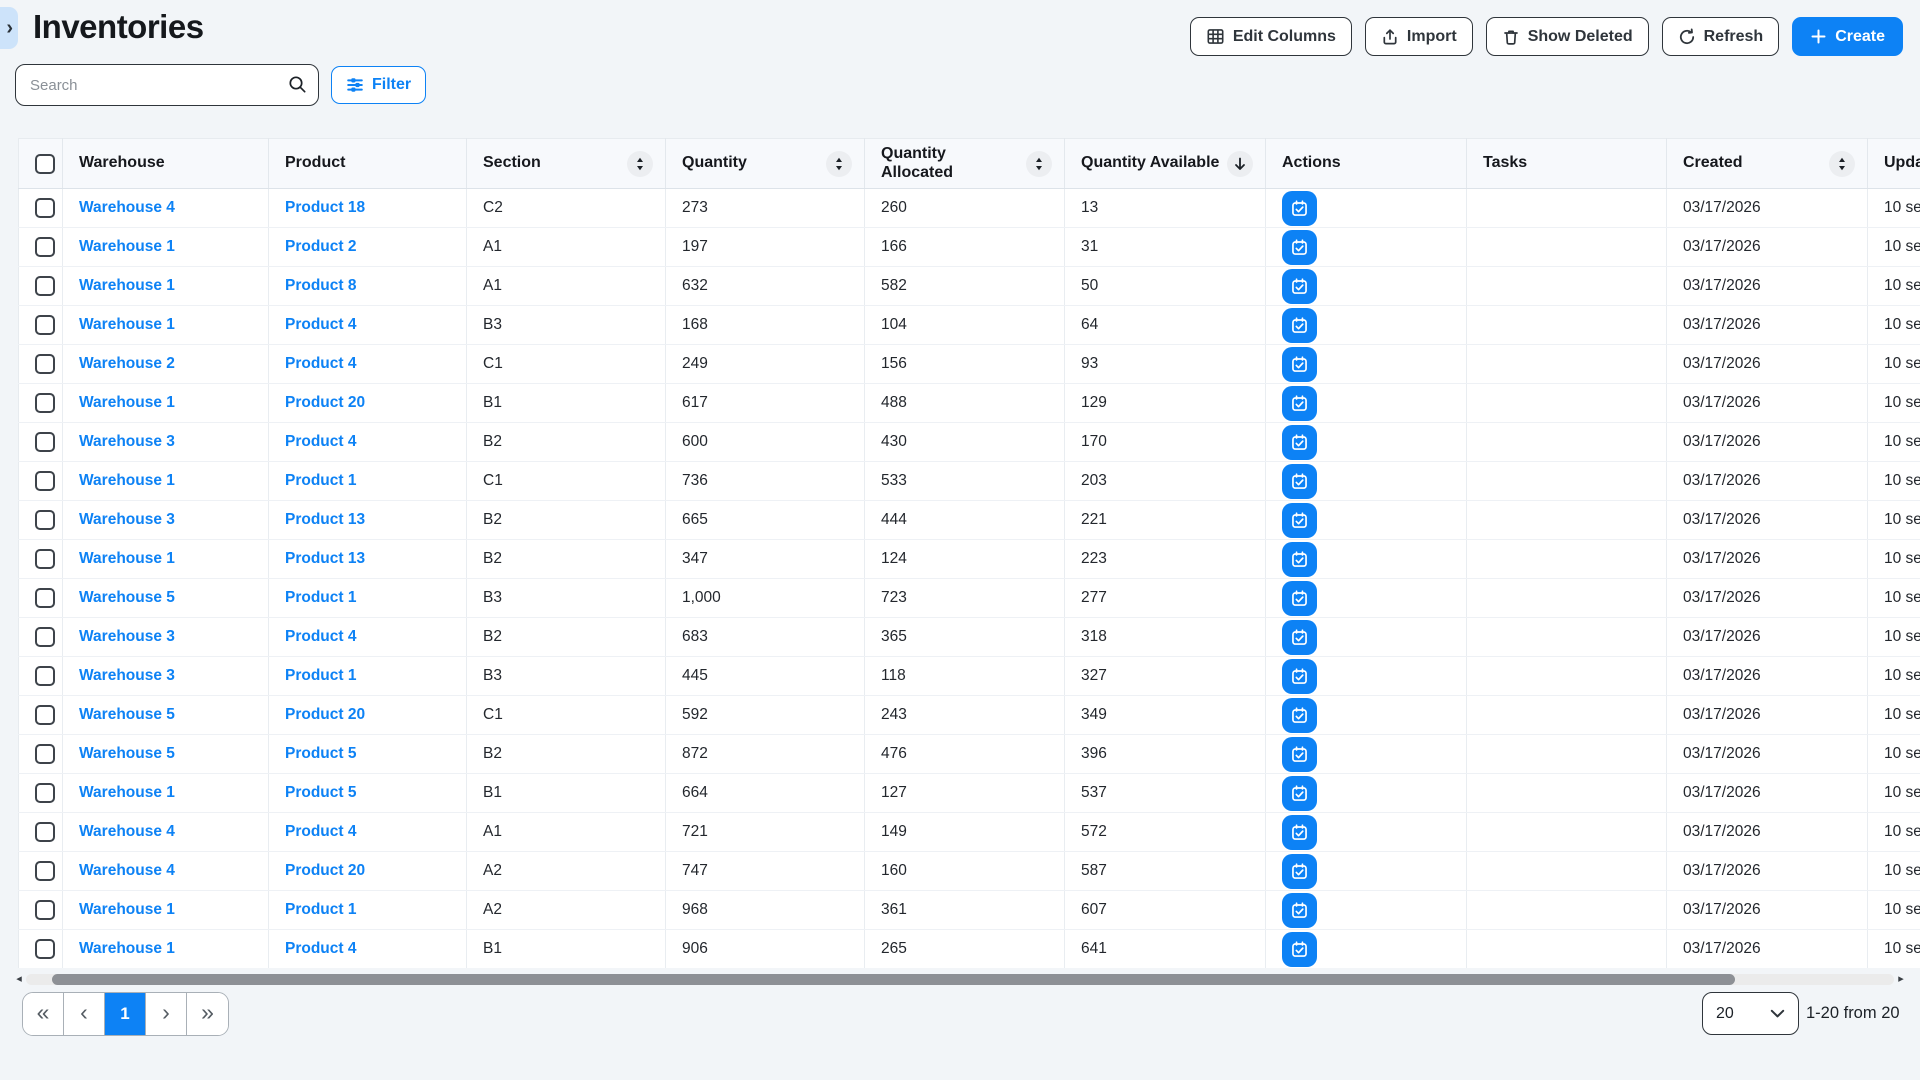 The height and width of the screenshot is (1080, 1920). I want to click on scroll-left-arrow-icon: ◂, so click(19, 979).